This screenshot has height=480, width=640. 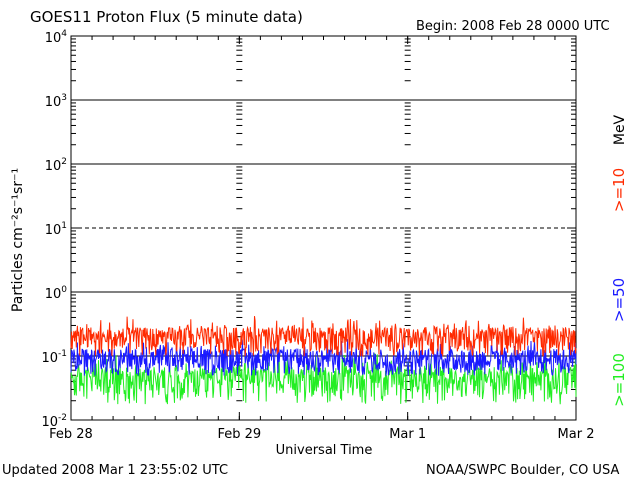 I want to click on y-tick-label: 10¹, so click(x=56, y=229).